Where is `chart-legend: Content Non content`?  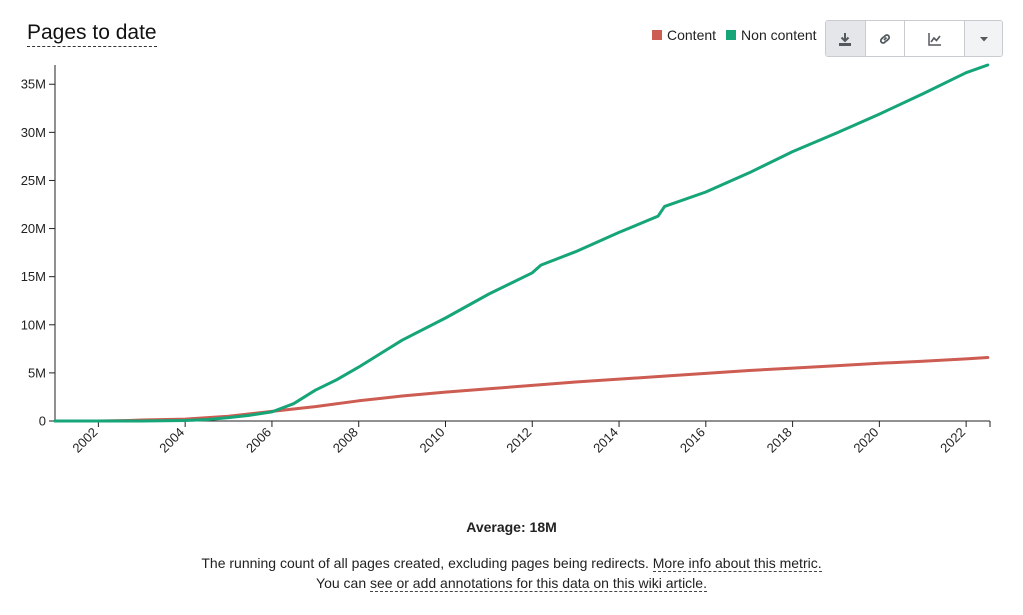
chart-legend: Content Non content is located at coordinates (734, 35).